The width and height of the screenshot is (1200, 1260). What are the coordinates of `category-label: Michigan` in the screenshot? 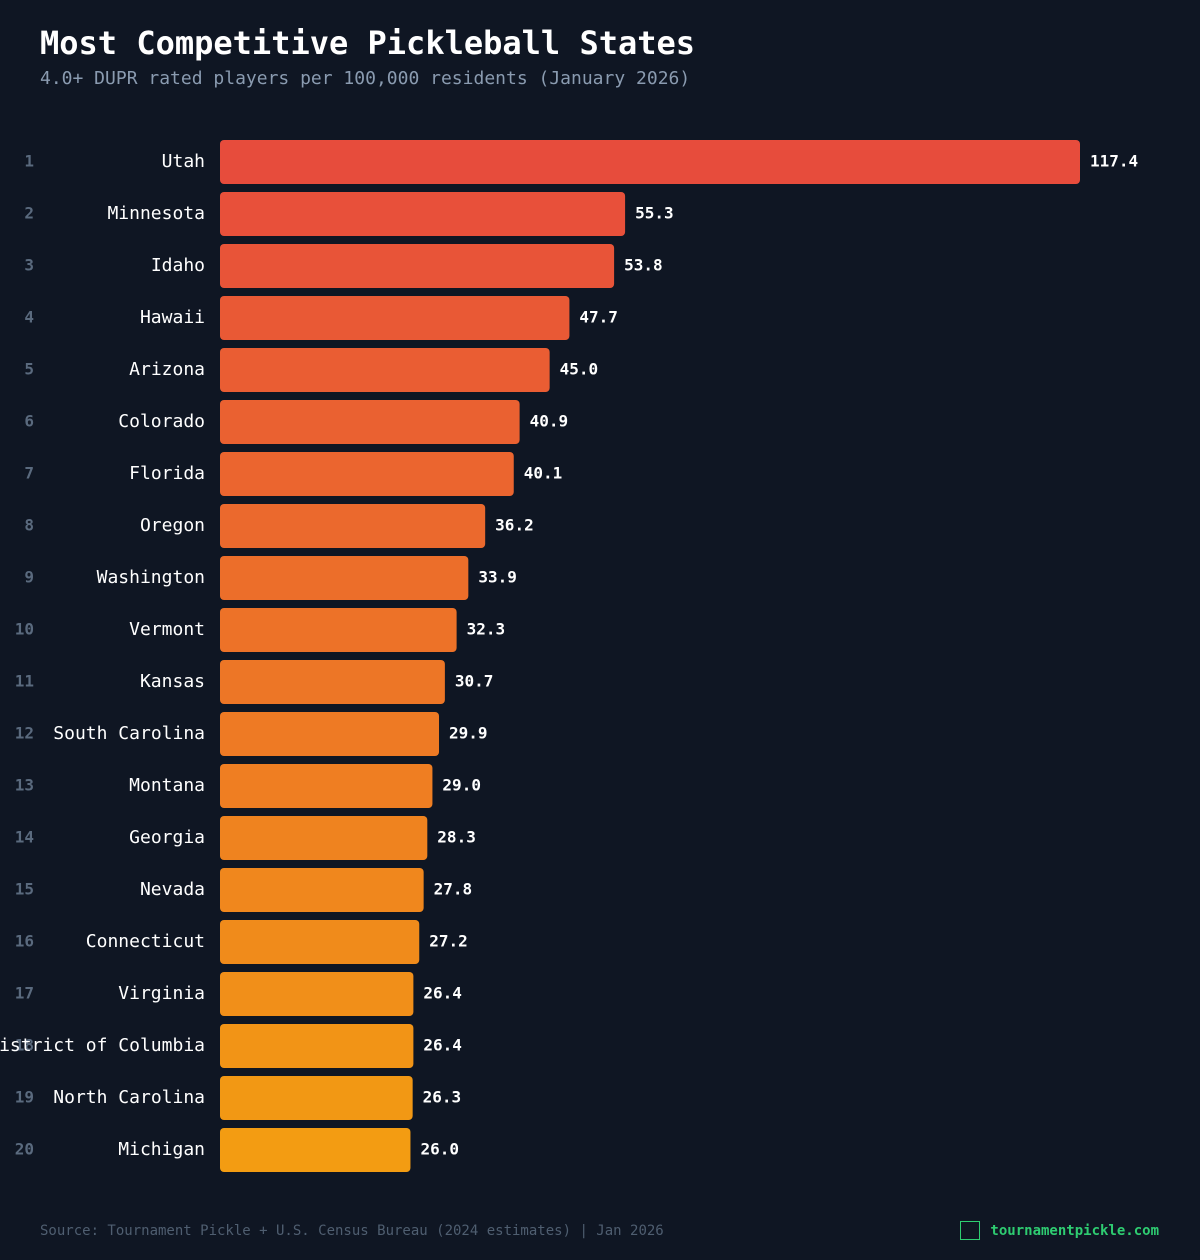 It's located at (161, 1149).